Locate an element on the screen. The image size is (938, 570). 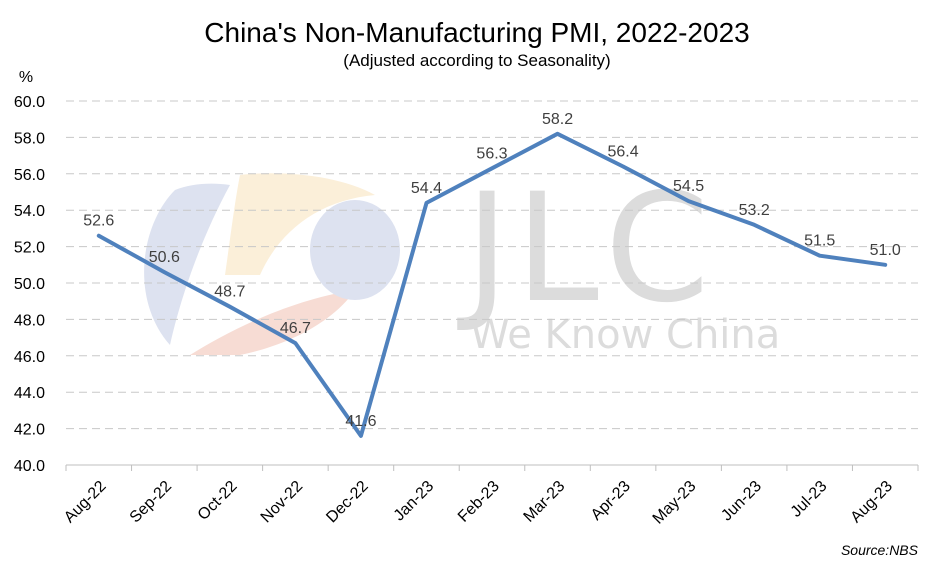
x-tick-label: Jan-23 is located at coordinates (414, 501).